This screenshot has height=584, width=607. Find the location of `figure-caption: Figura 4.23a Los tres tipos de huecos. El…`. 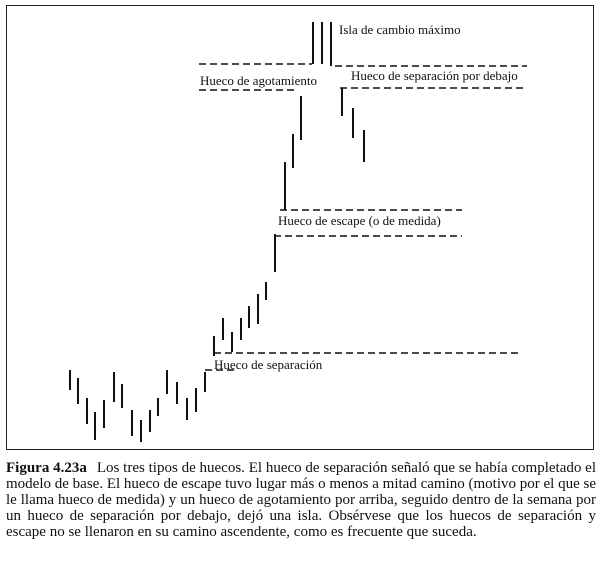

figure-caption: Figura 4.23a Los tres tipos de huecos. El… is located at coordinates (301, 500).